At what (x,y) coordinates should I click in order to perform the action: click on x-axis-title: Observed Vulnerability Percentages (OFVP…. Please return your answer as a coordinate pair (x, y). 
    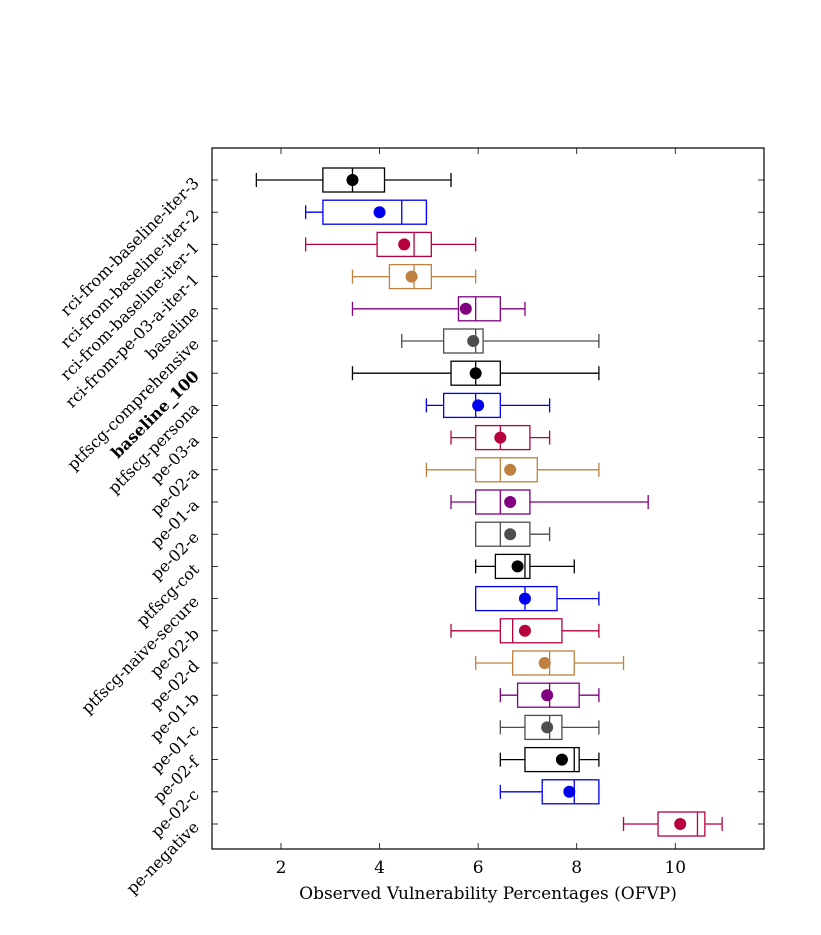
    Looking at the image, I should click on (488, 894).